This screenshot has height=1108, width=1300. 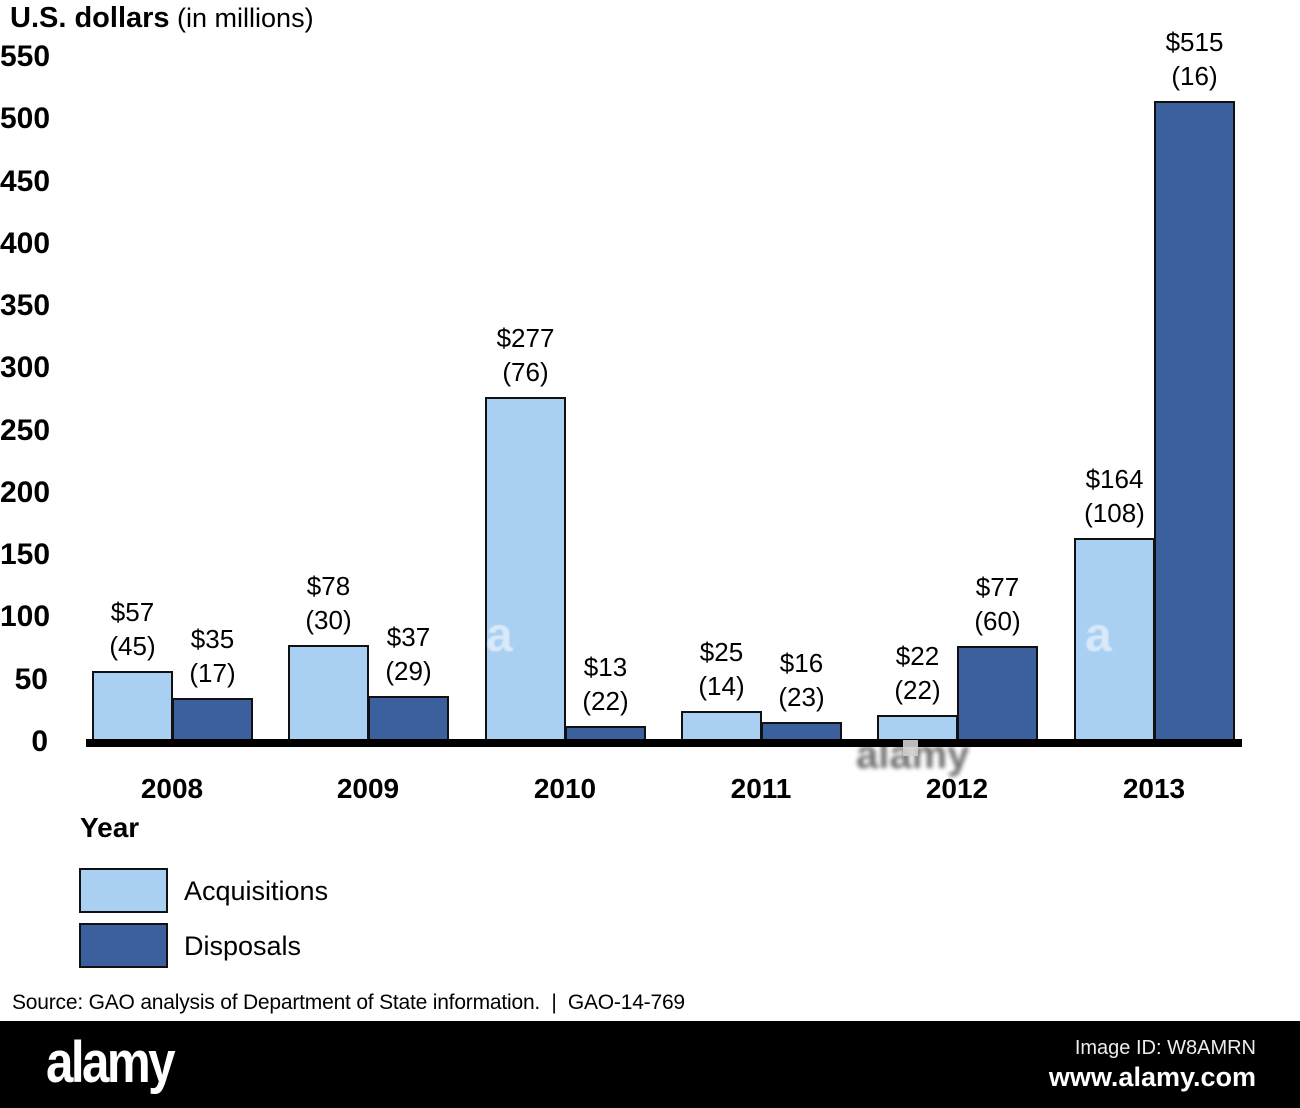 I want to click on alamy-info: Image ID: W8AMRN www.alamy.com, so click(x=1152, y=1064).